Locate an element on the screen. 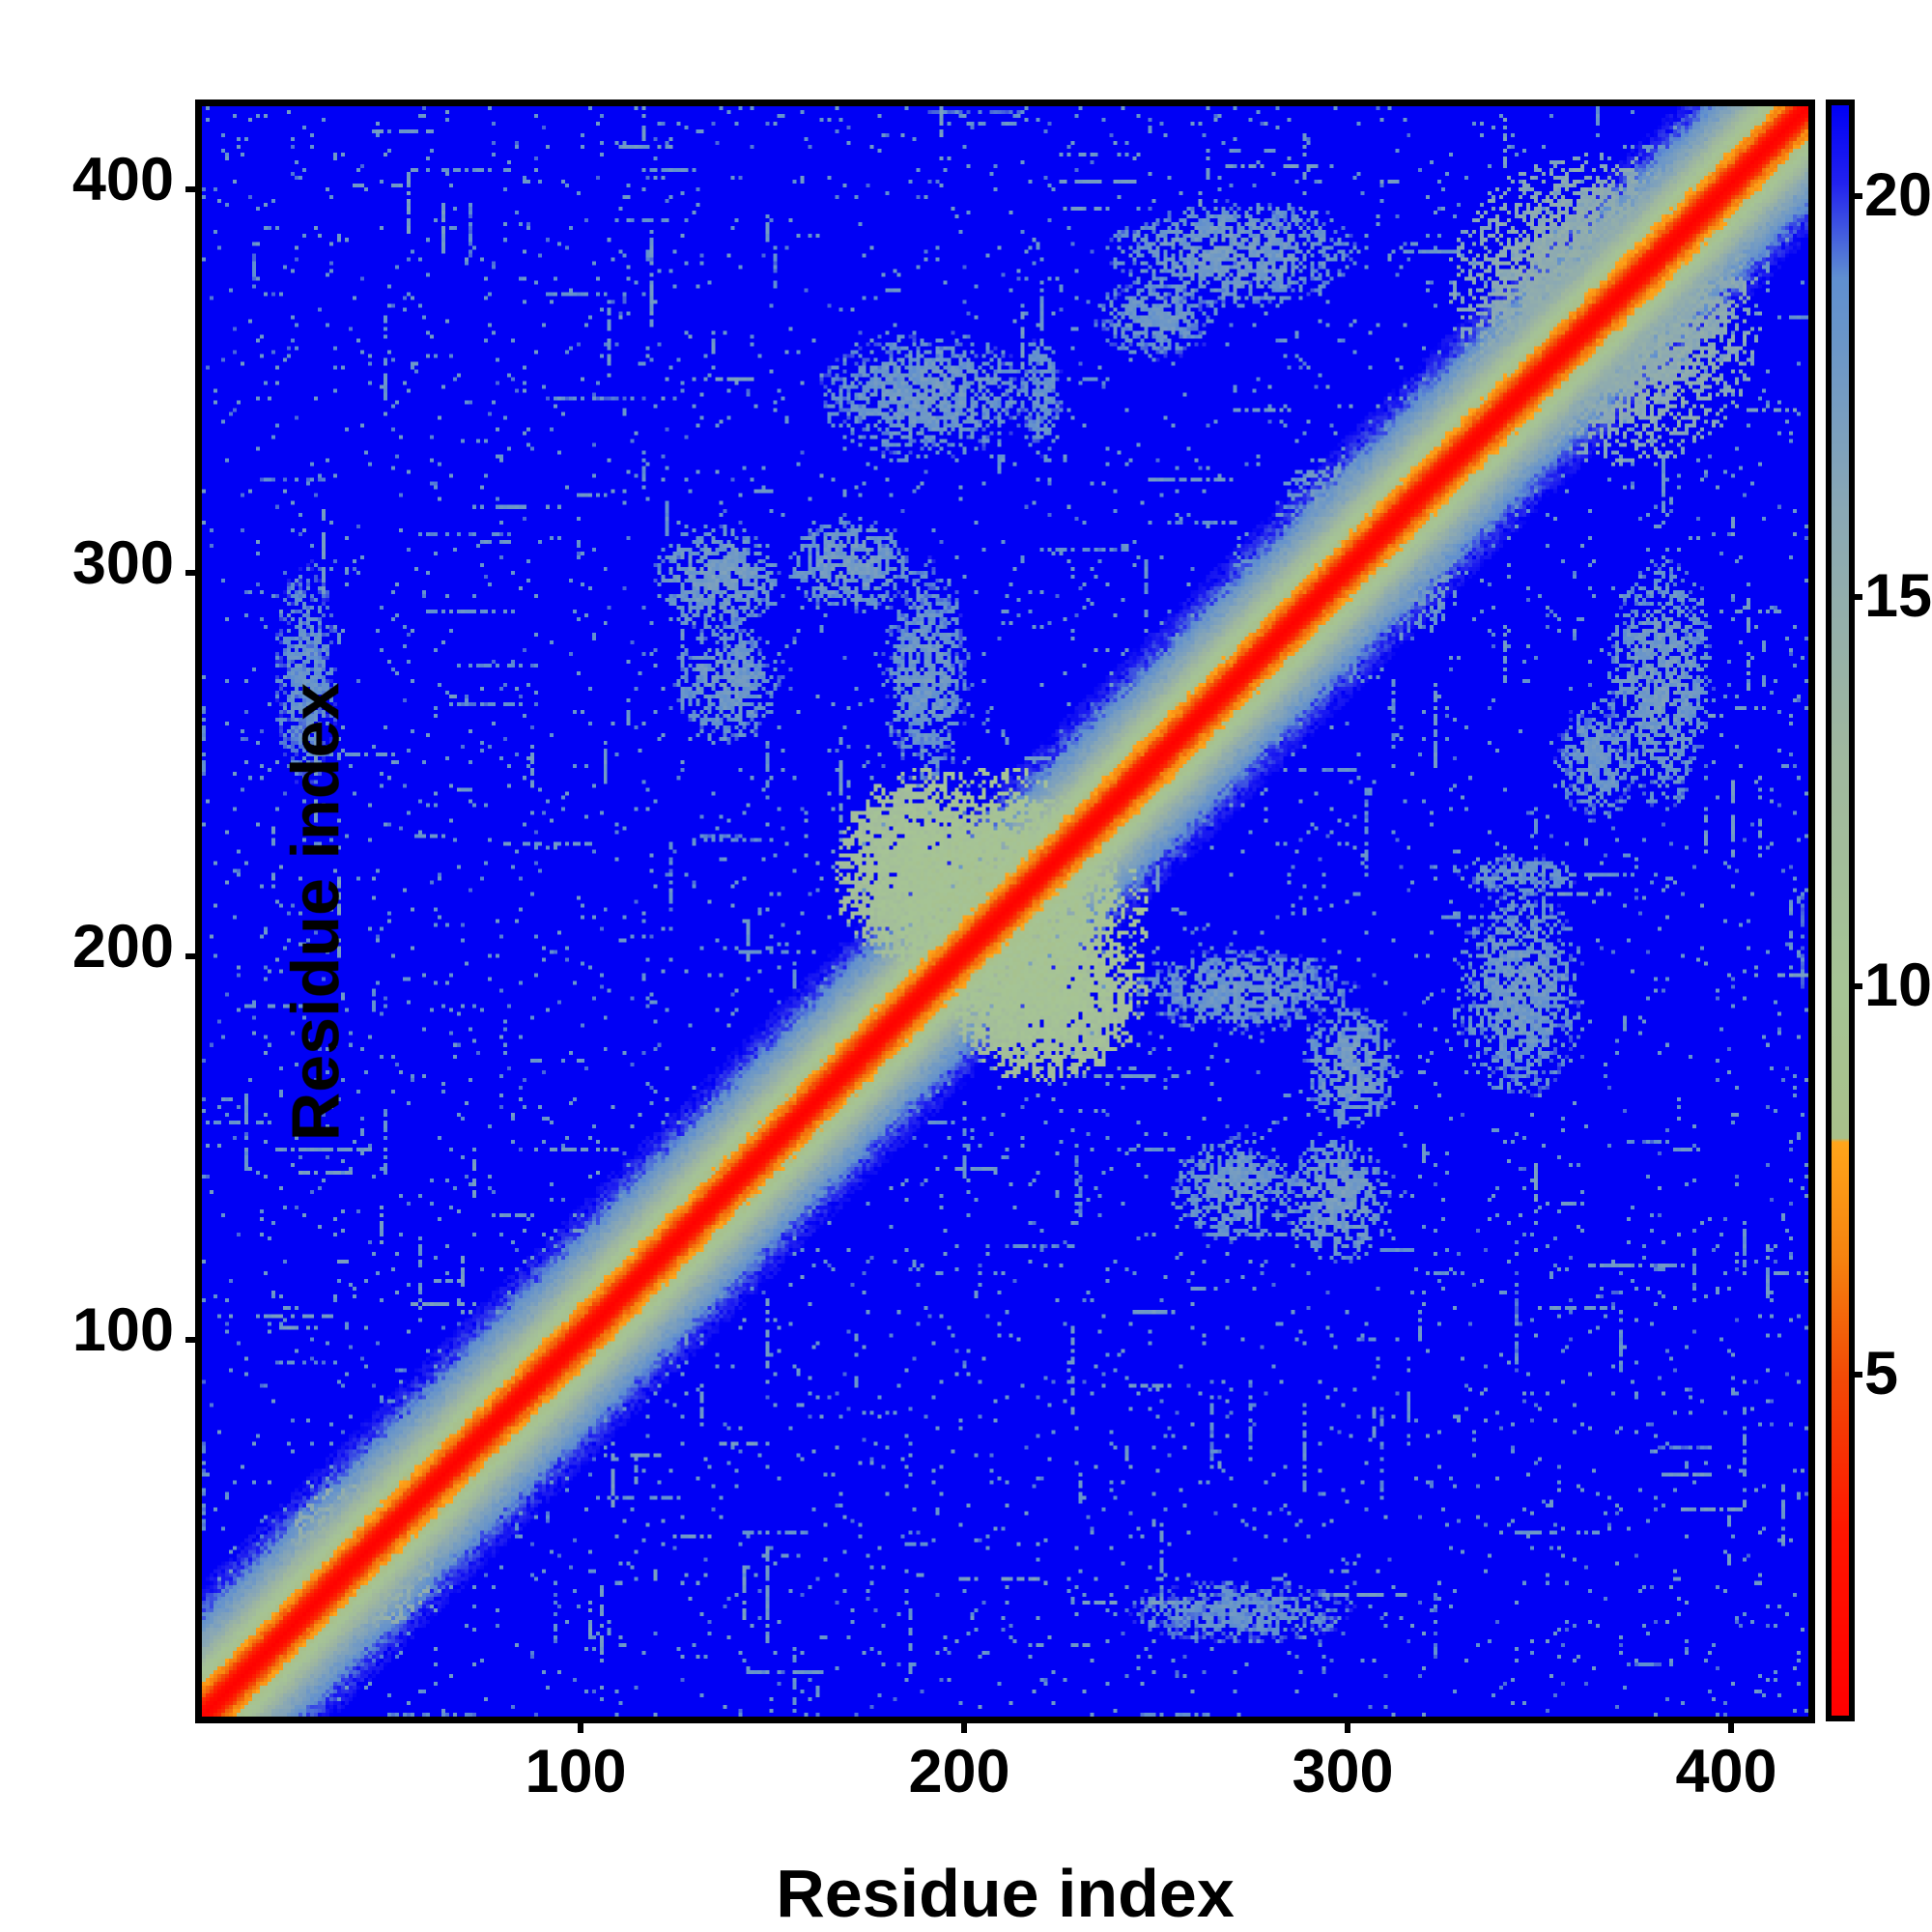 This screenshot has width=1932, height=1932. x-tick-label-300: 300 is located at coordinates (1343, 1771).